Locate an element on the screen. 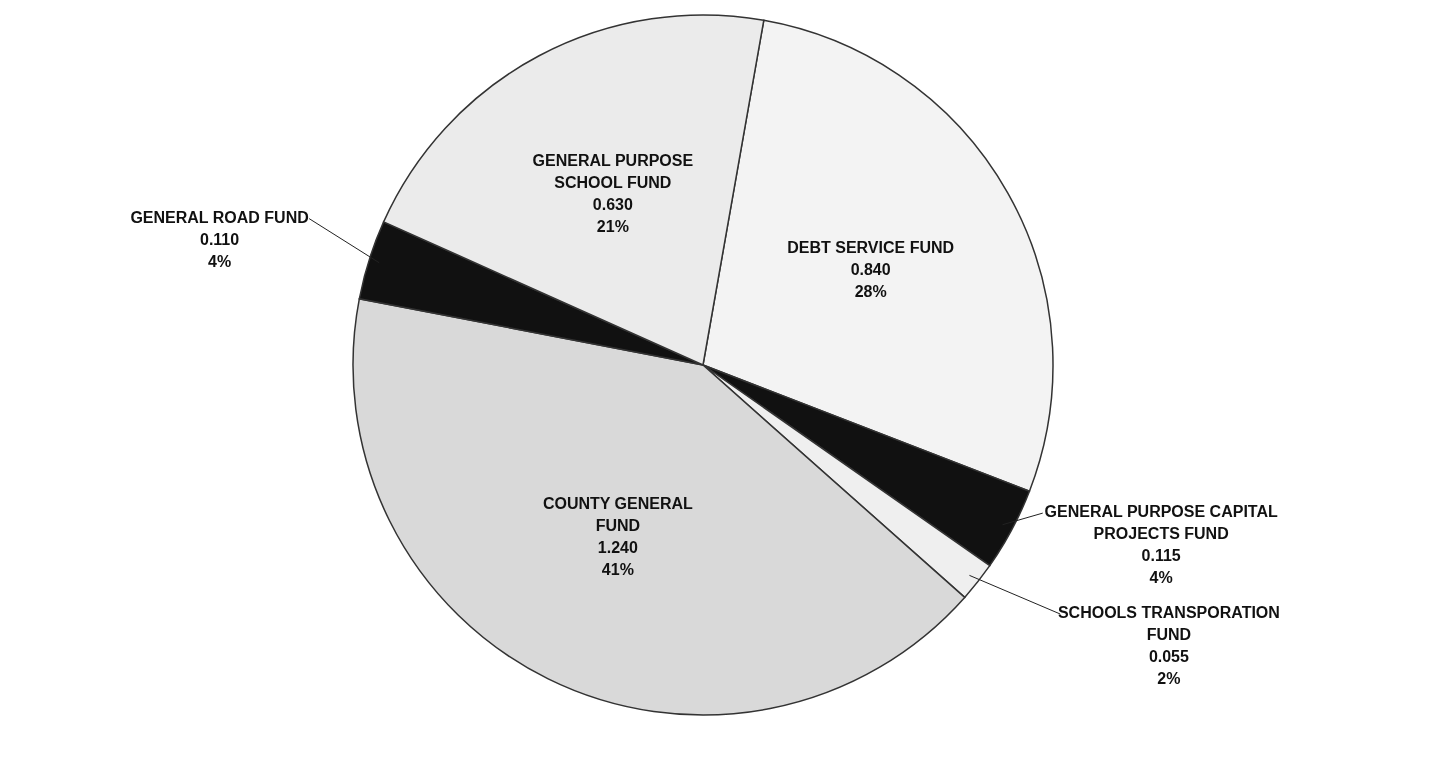 Image resolution: width=1444 pixels, height=764 pixels. data-label: 0.630 21% is located at coordinates (612, 216).